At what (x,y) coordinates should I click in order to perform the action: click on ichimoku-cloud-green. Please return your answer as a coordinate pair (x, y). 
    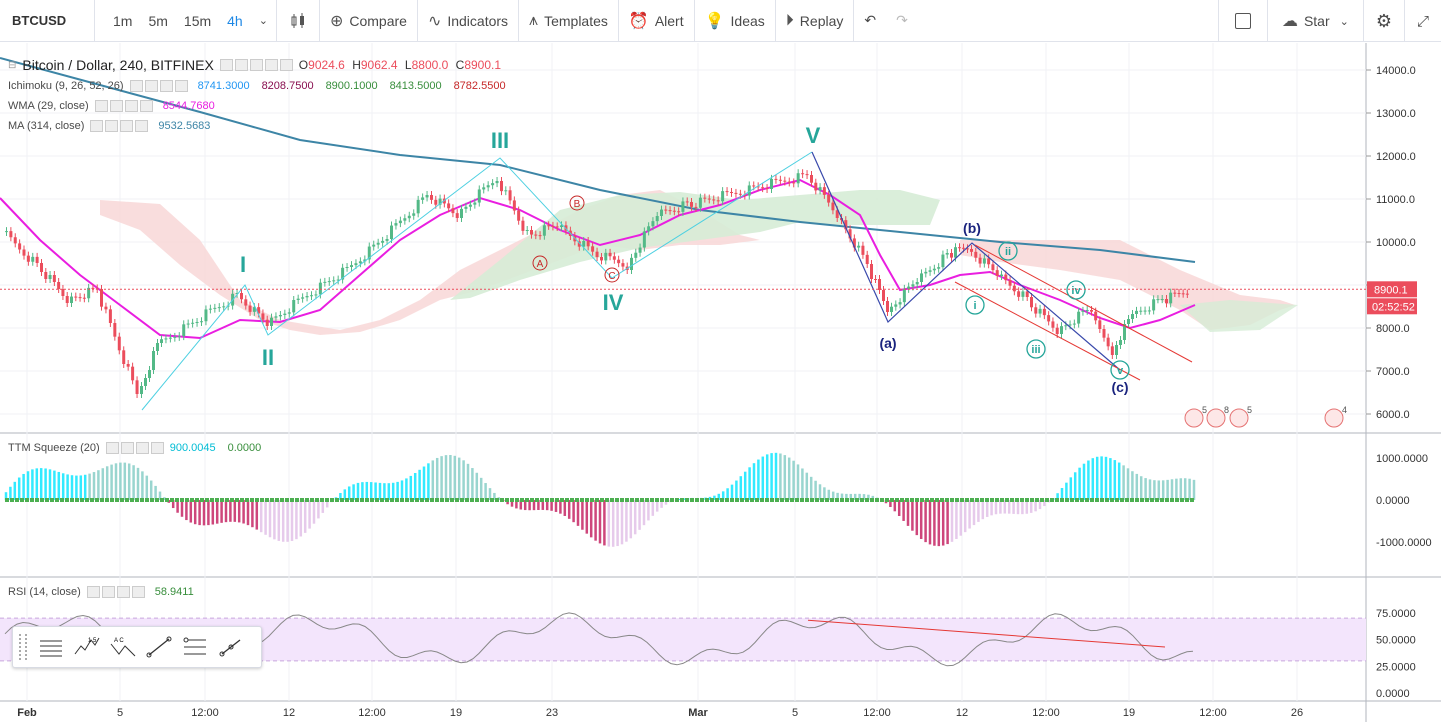
    Looking at the image, I should click on (695, 245).